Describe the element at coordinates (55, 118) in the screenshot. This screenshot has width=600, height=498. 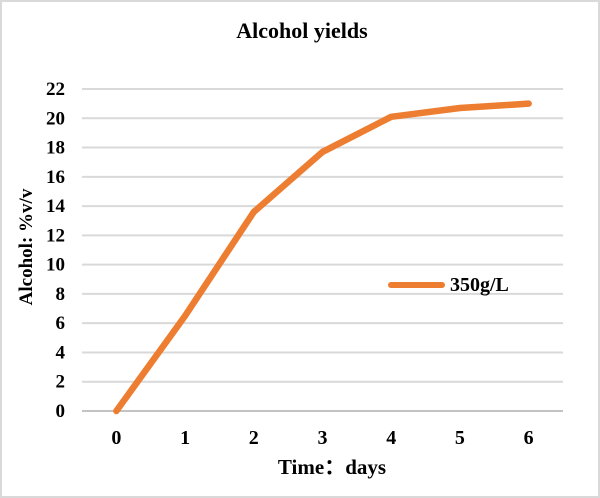
I see `y-tick-label: 20` at that location.